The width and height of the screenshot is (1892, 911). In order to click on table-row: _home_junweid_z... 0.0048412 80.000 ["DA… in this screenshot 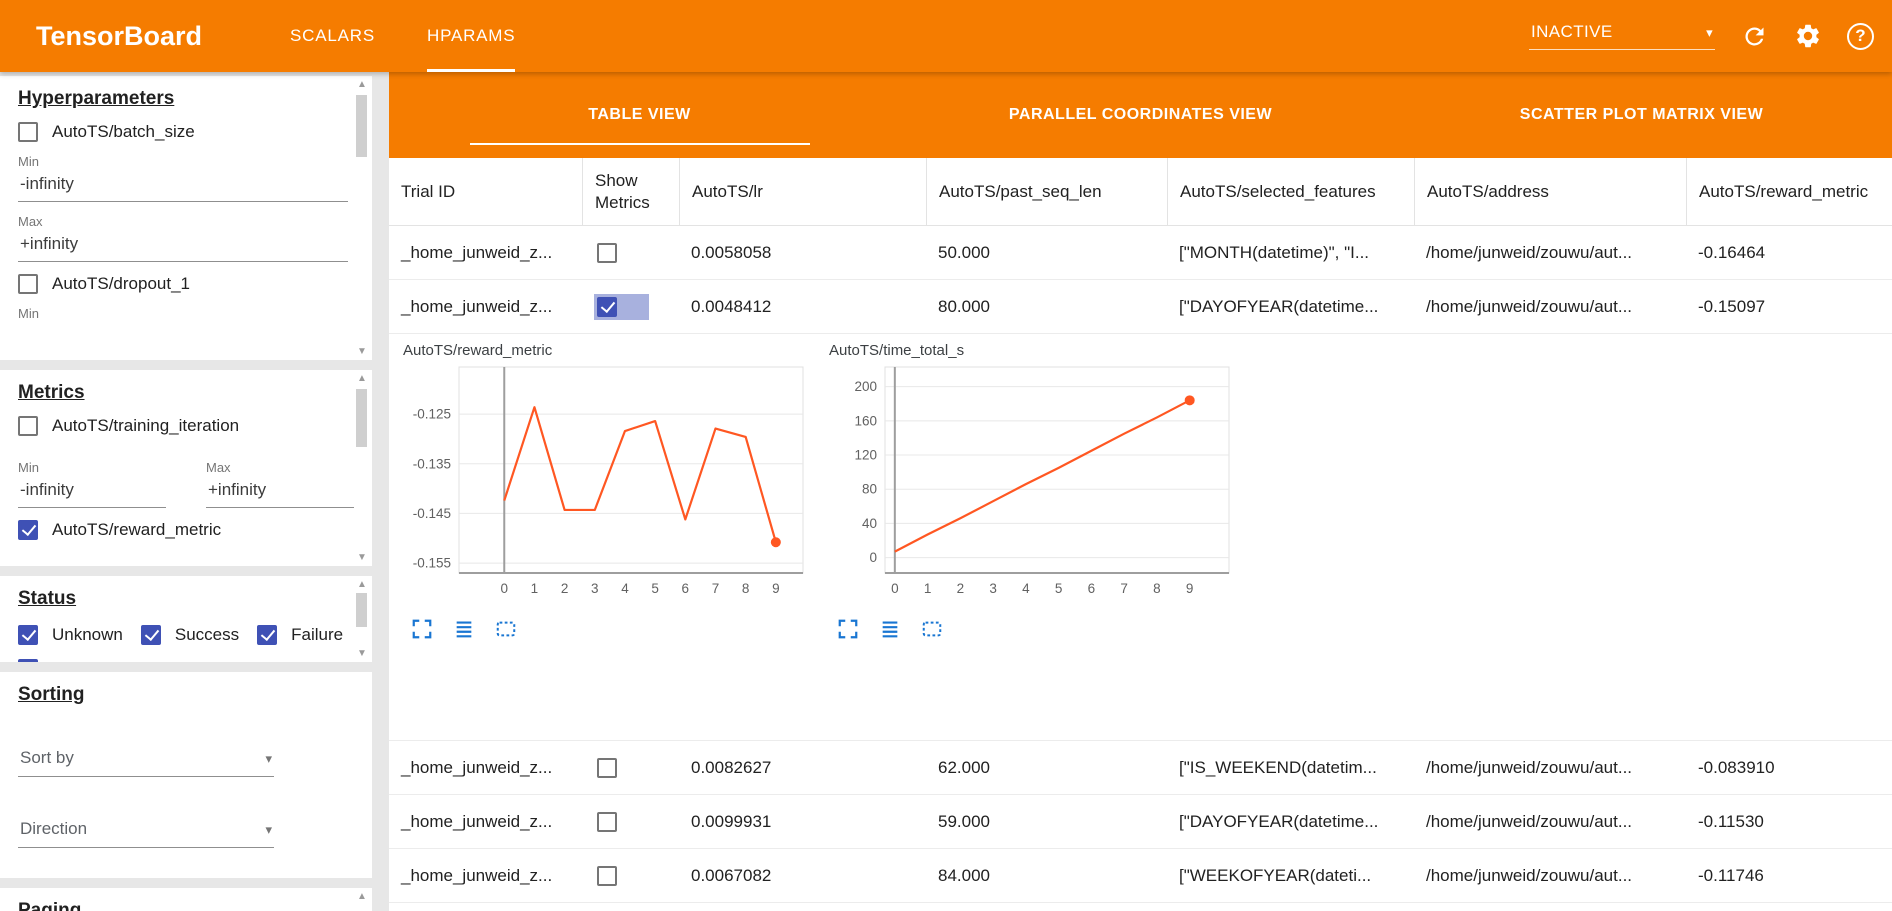, I will do `click(1140, 307)`.